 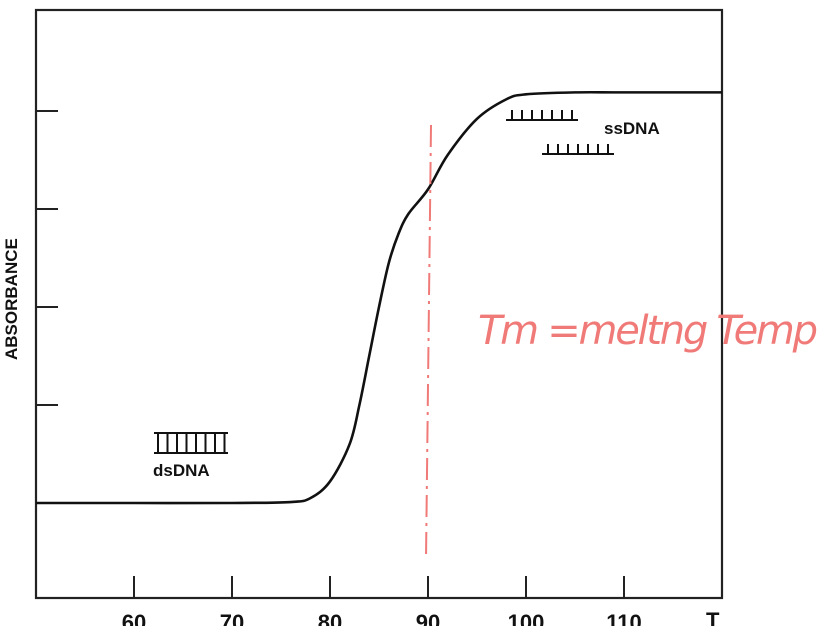 What do you see at coordinates (632, 128) in the screenshot?
I see `ssdna-label: ssDNA` at bounding box center [632, 128].